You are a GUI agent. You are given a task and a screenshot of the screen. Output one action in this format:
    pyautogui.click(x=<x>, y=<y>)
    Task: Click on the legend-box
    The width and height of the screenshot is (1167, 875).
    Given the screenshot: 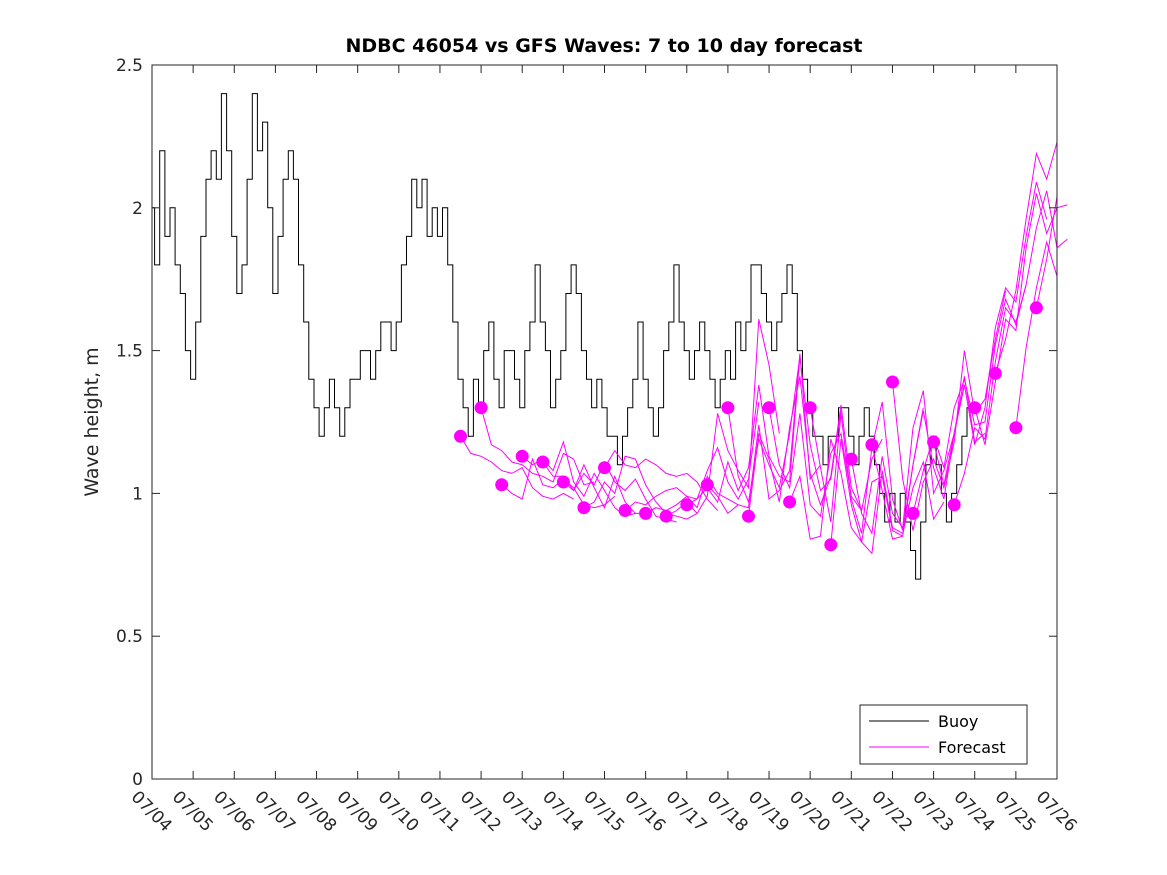 What is the action you would take?
    pyautogui.click(x=943, y=734)
    